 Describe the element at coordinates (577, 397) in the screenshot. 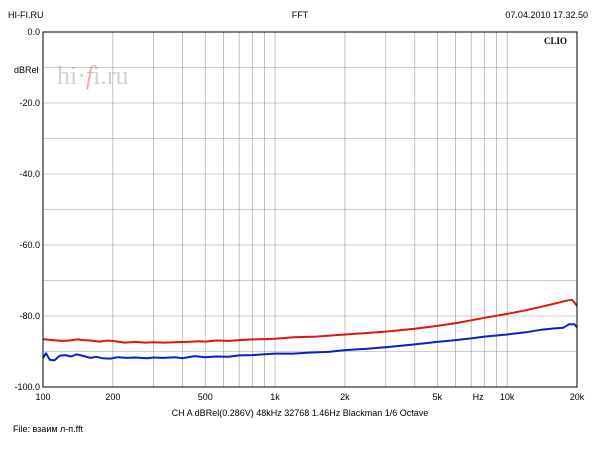

I see `x-tick-label: 20k` at that location.